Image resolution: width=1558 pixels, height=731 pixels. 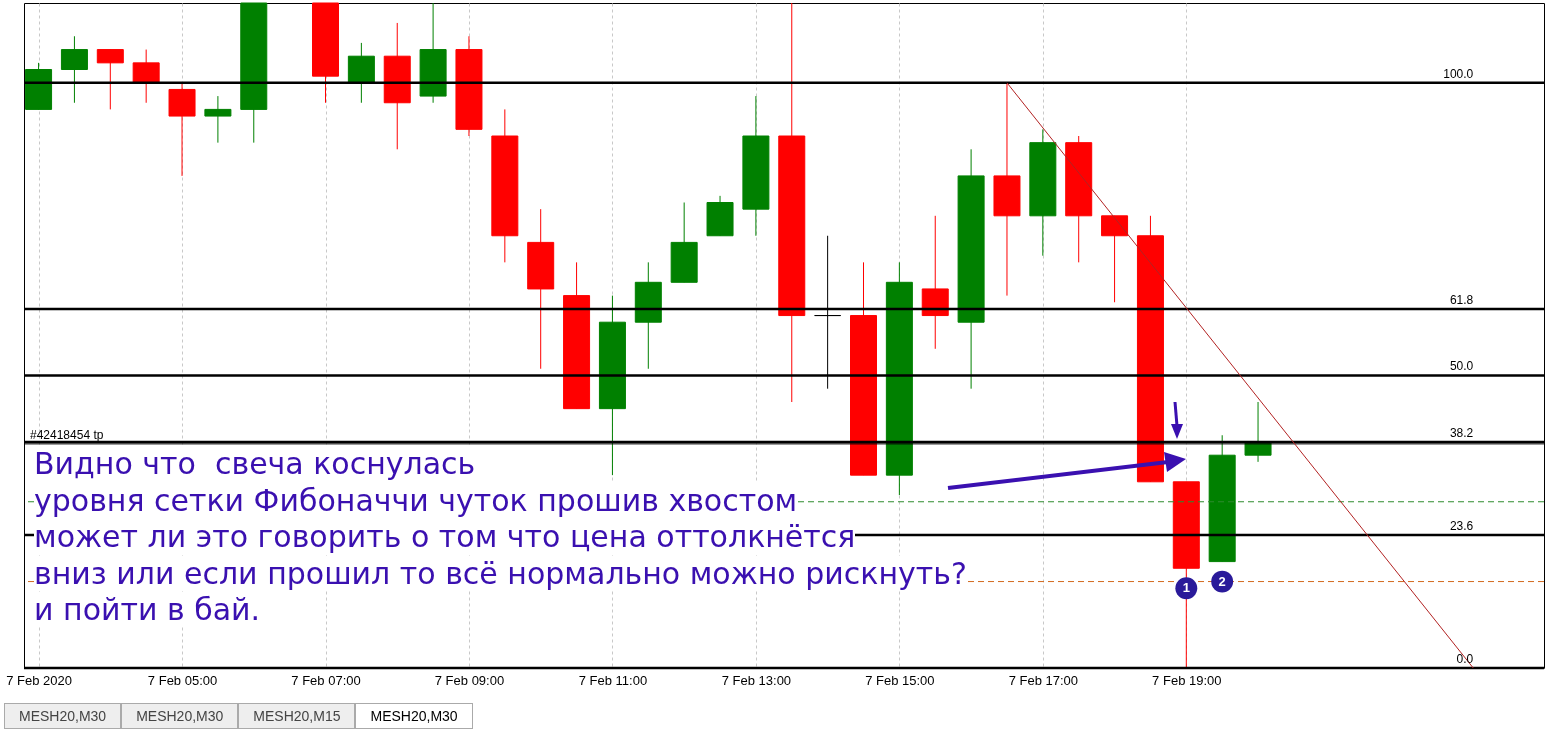 What do you see at coordinates (1458, 73) in the screenshot?
I see `annotation: 100.0` at bounding box center [1458, 73].